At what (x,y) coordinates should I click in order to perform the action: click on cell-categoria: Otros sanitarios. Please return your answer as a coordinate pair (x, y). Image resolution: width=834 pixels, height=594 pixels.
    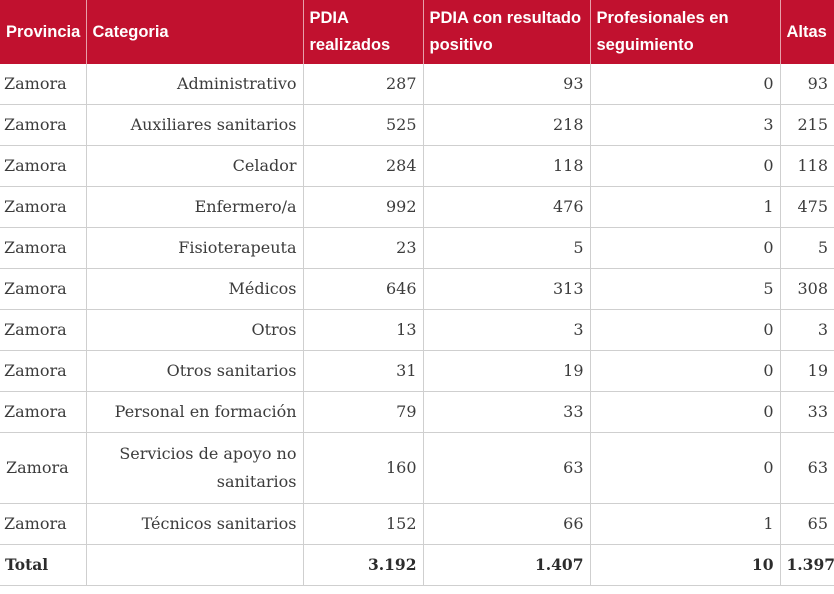
    Looking at the image, I should click on (194, 371).